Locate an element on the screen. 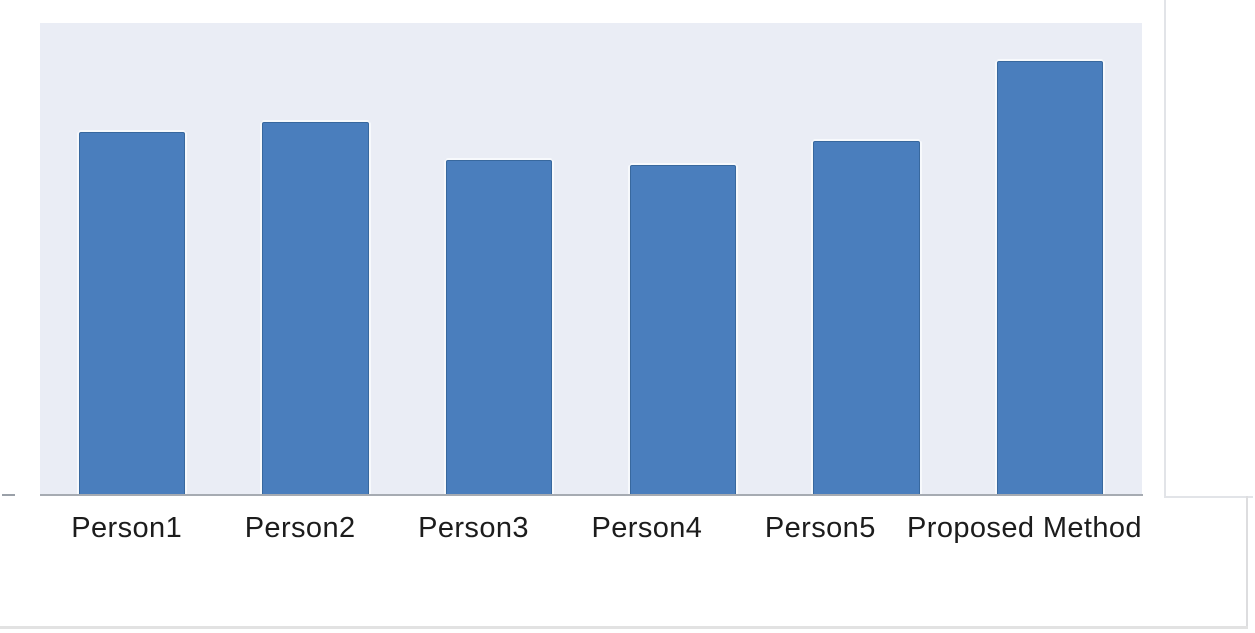 The width and height of the screenshot is (1255, 633). bar-person5 is located at coordinates (866, 318).